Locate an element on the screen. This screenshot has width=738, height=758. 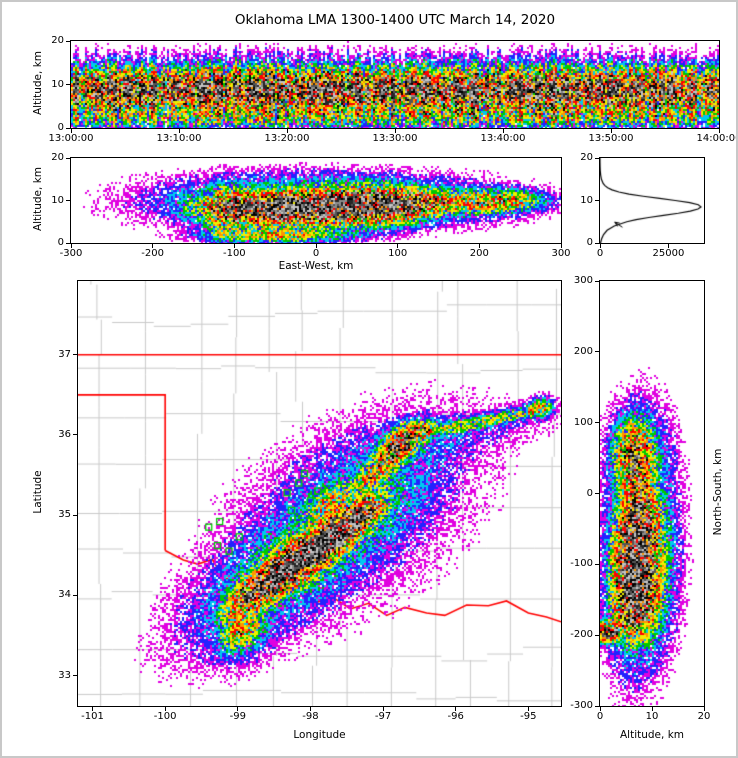
altitude-histogram-panel is located at coordinates (652, 200).